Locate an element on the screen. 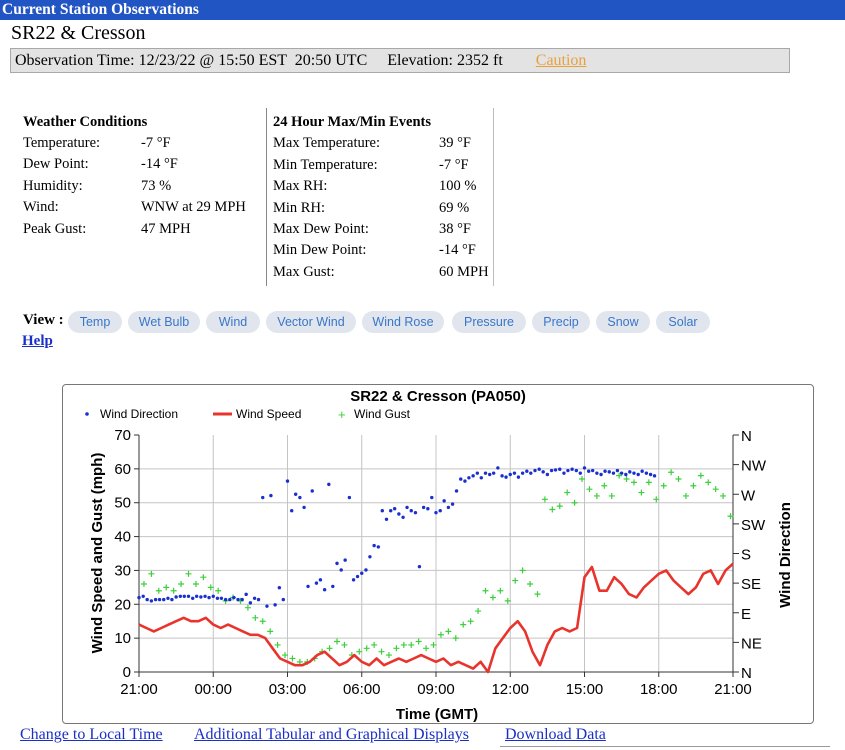  maxmin-label: Min Dew Point: is located at coordinates (320, 250).